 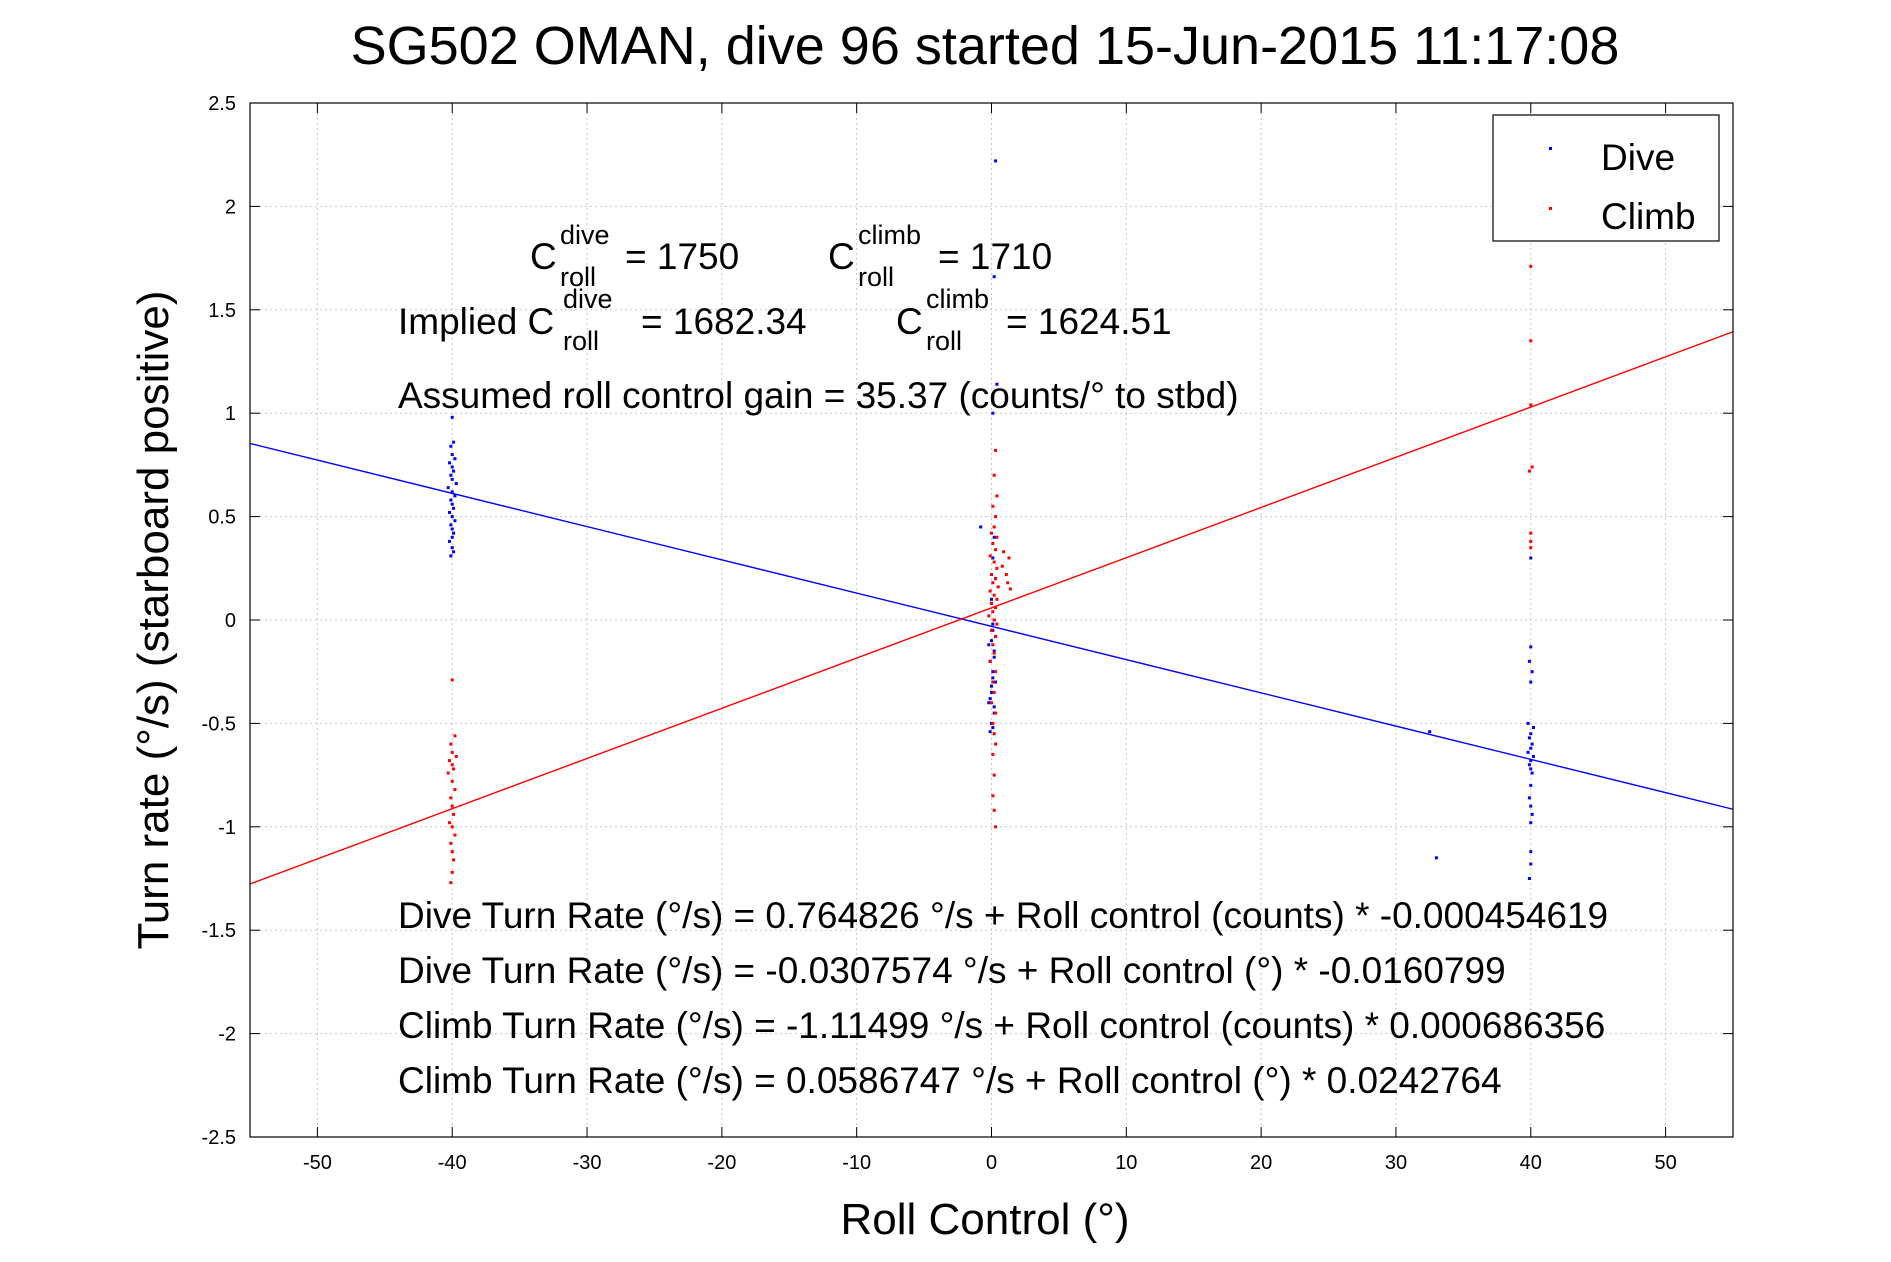 I want to click on y-tick-label: -1, so click(x=227, y=828).